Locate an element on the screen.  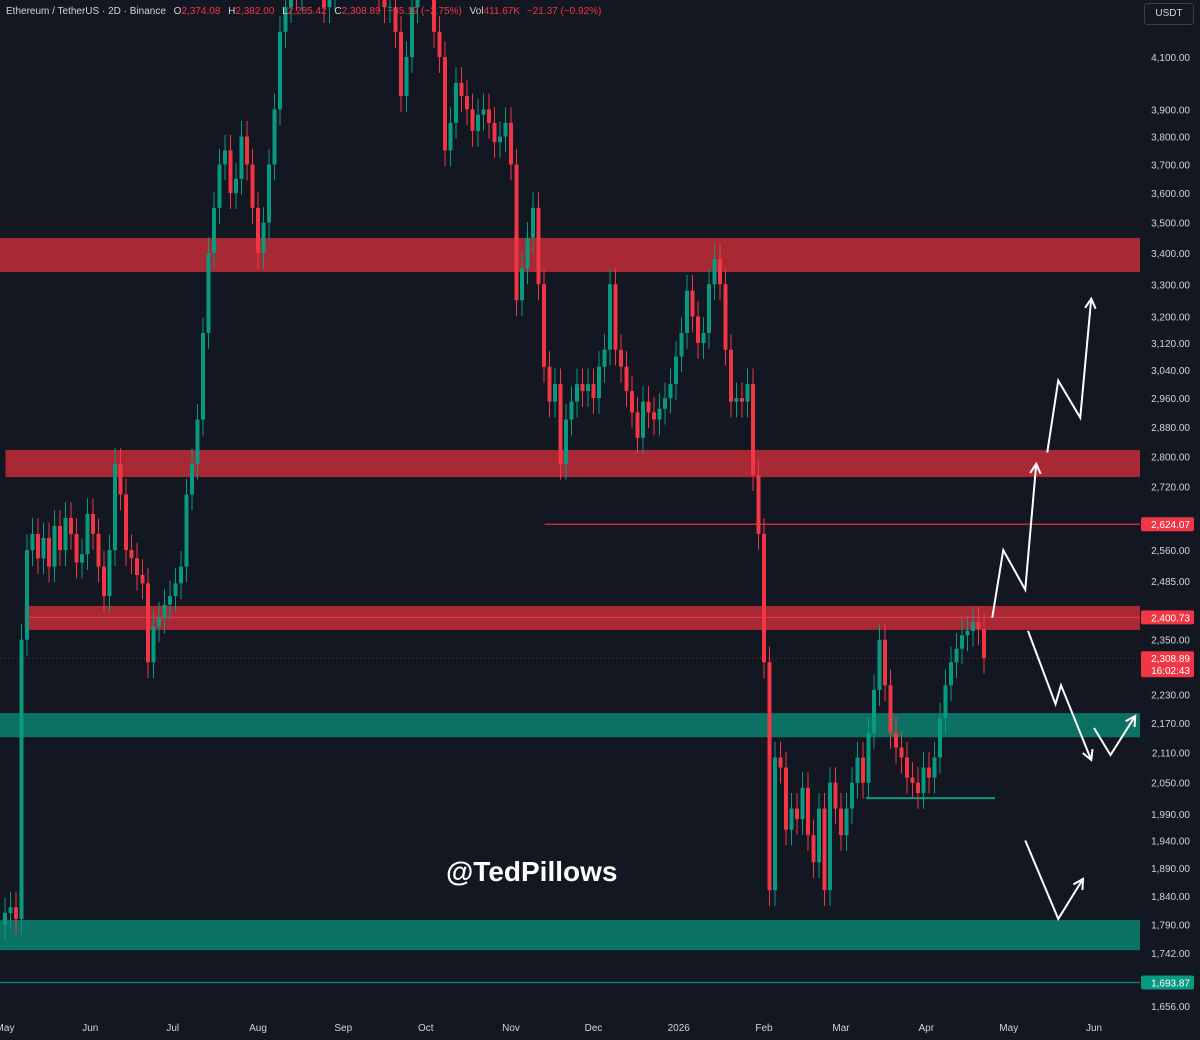
volume-value: 411.67K is located at coordinates (502, 11).